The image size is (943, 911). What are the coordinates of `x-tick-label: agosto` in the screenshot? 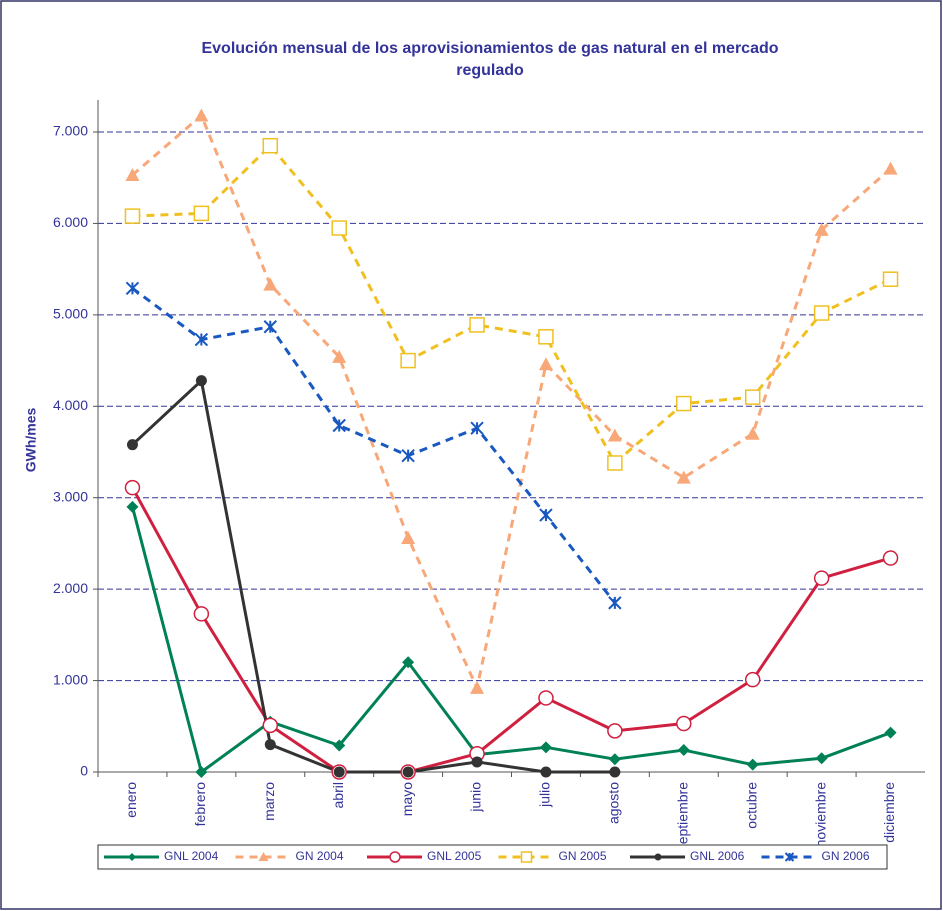 It's located at (614, 803).